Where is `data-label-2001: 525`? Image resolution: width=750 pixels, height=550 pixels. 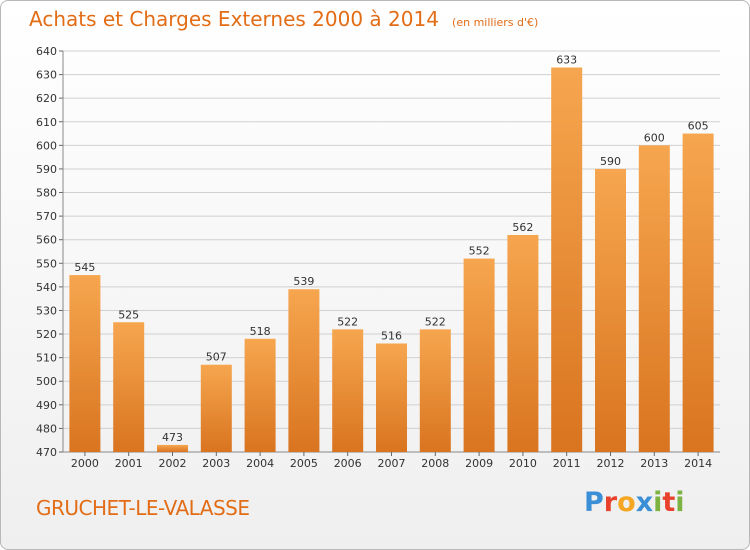
data-label-2001: 525 is located at coordinates (128, 314).